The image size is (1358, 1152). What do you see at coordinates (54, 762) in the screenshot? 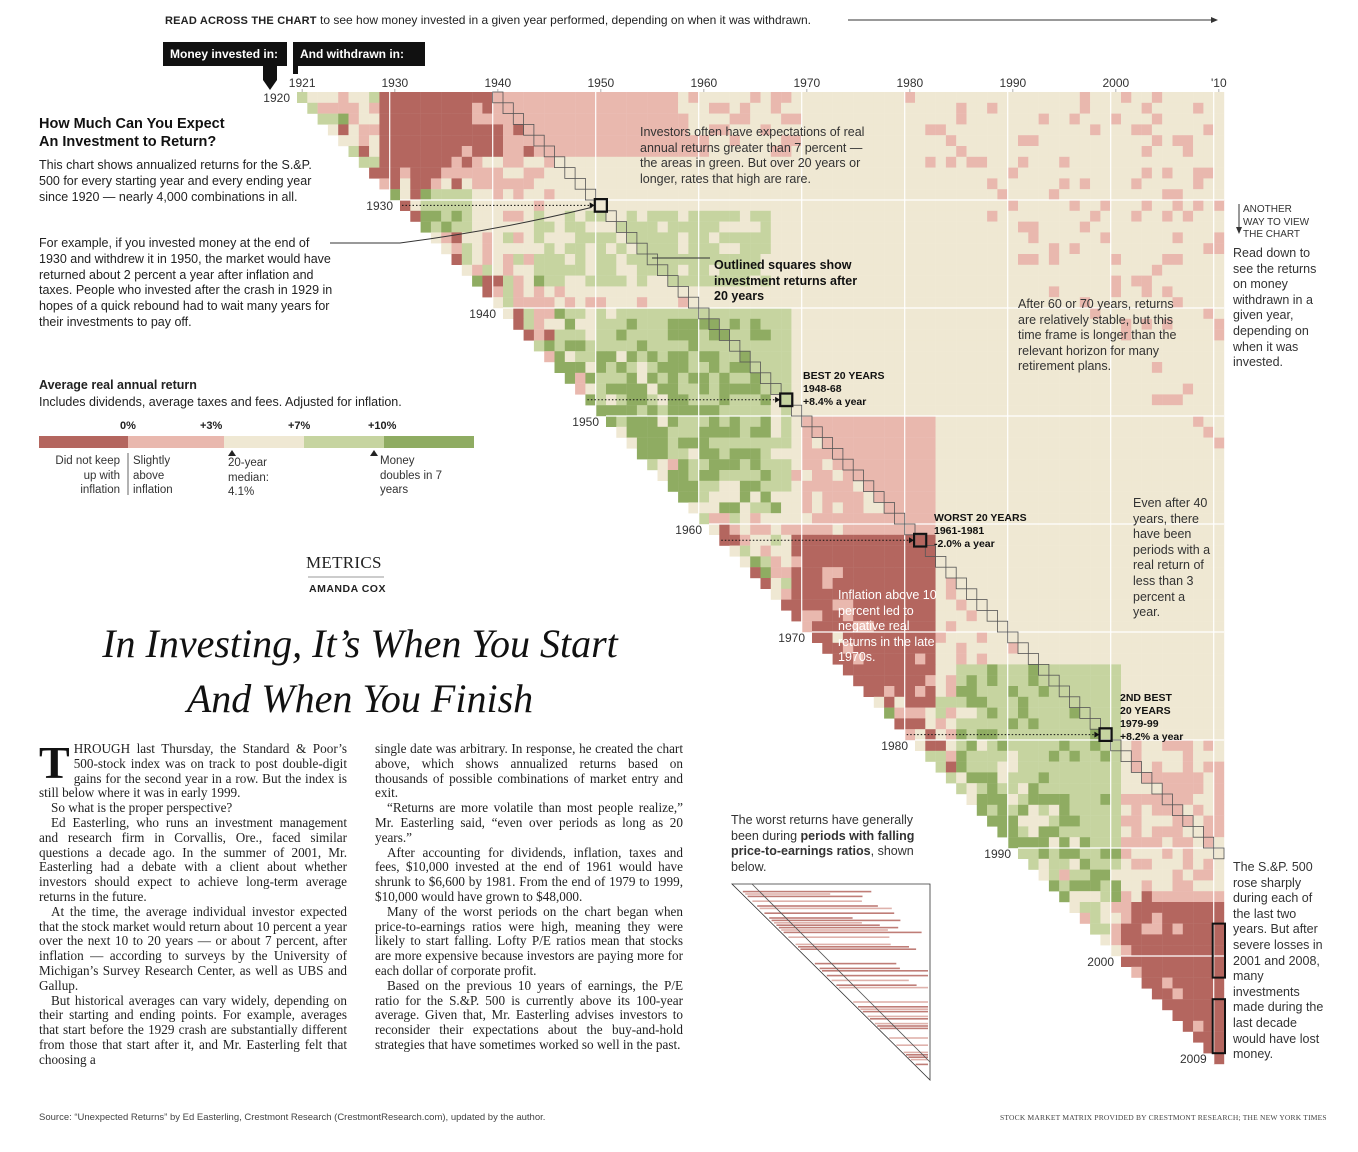
I see `drop-cap: T` at bounding box center [54, 762].